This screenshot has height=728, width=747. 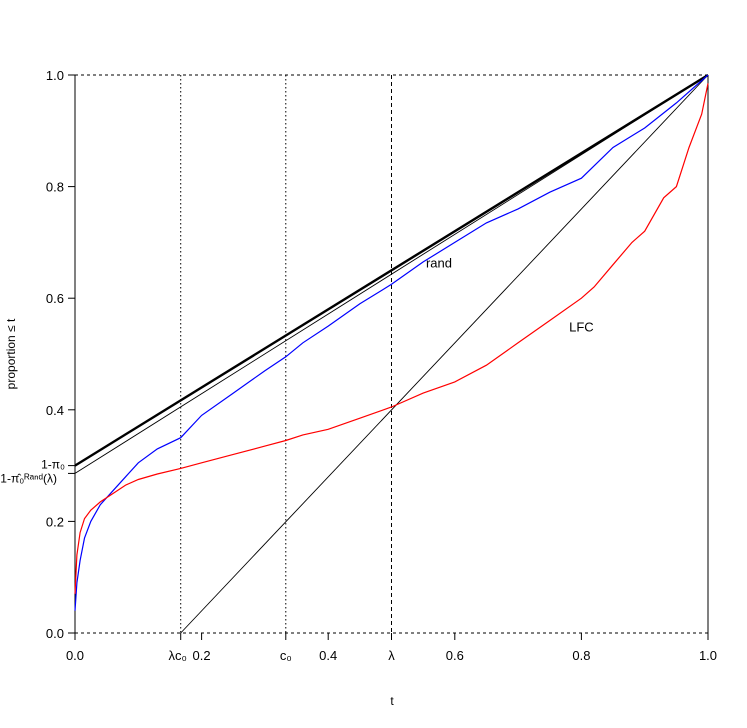 What do you see at coordinates (708, 655) in the screenshot?
I see `x-tick-label: 1.0` at bounding box center [708, 655].